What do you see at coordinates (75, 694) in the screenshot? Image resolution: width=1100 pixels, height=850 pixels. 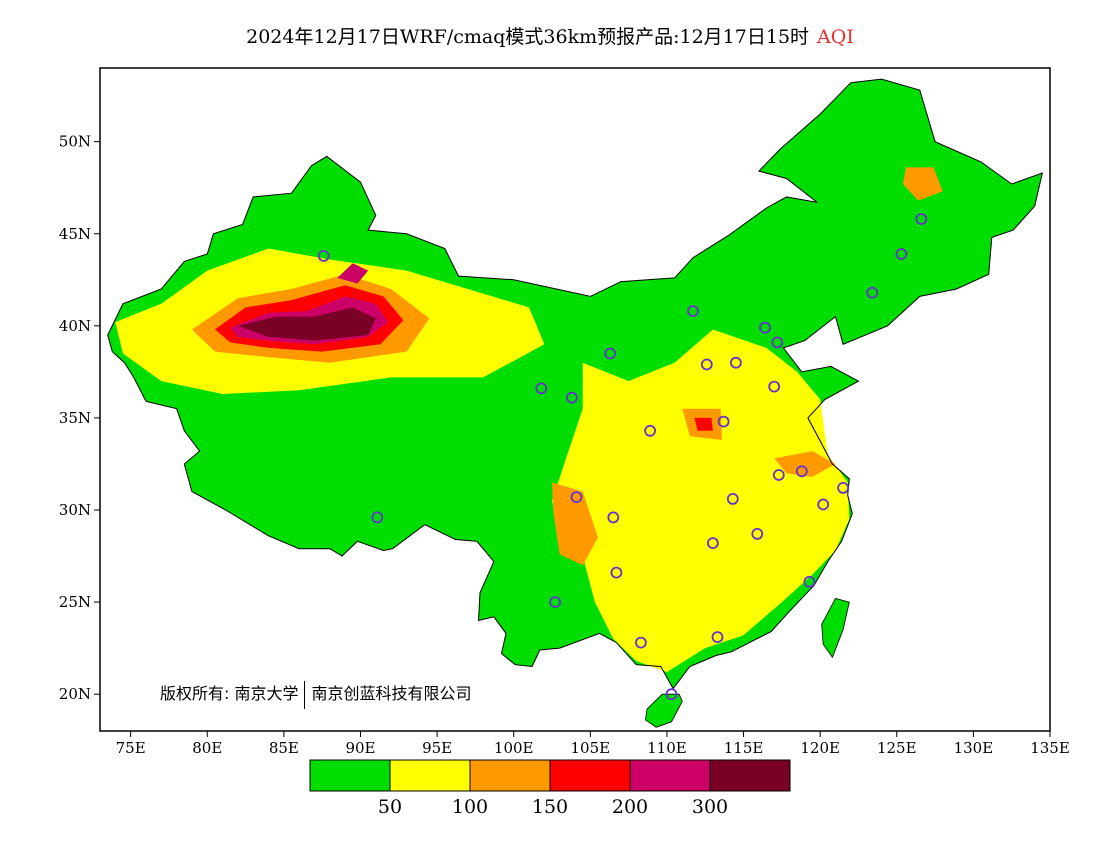 I see `lat-tick-label: 20N` at bounding box center [75, 694].